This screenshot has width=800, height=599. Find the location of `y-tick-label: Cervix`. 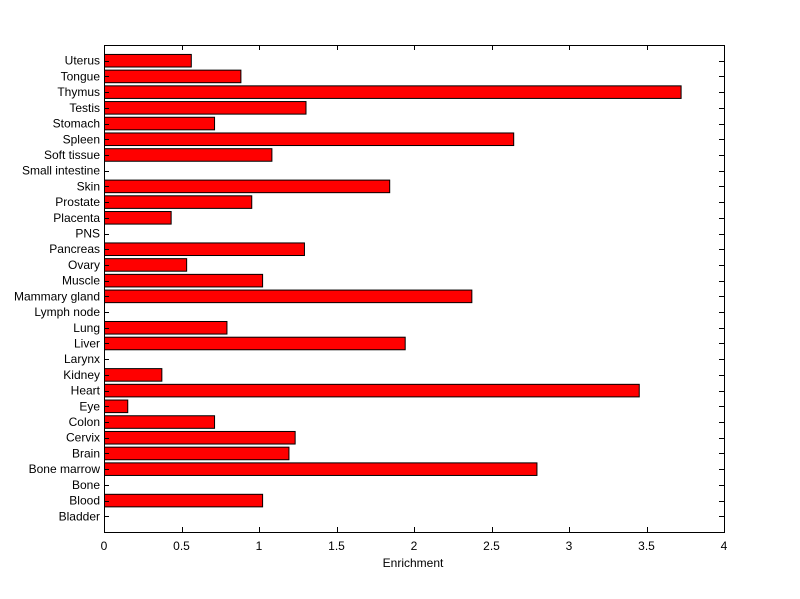

y-tick-label: Cervix is located at coordinates (83, 438).